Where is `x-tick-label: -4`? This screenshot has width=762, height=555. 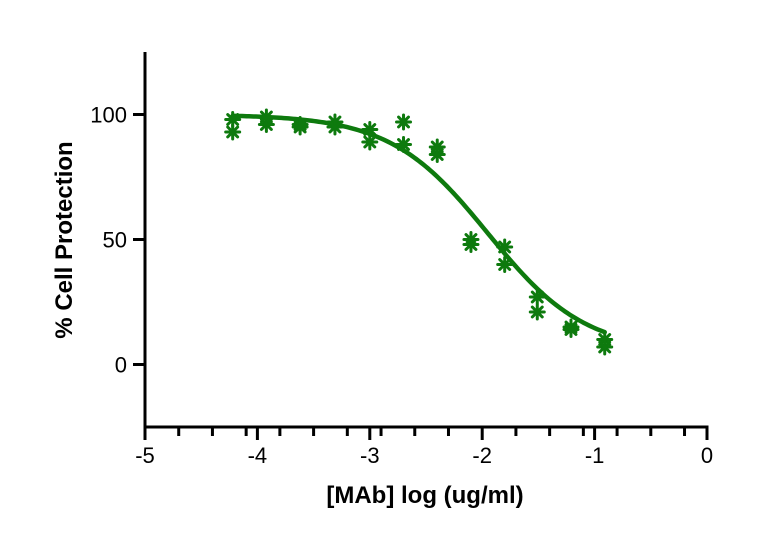
x-tick-label: -4 is located at coordinates (258, 455).